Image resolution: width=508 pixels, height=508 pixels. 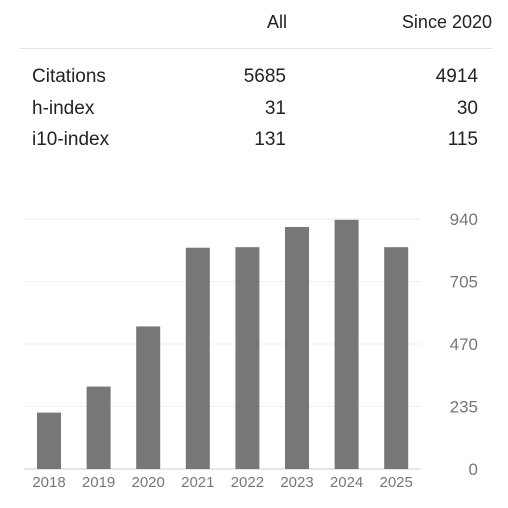 What do you see at coordinates (63, 108) in the screenshot?
I see `stat-label: h-index` at bounding box center [63, 108].